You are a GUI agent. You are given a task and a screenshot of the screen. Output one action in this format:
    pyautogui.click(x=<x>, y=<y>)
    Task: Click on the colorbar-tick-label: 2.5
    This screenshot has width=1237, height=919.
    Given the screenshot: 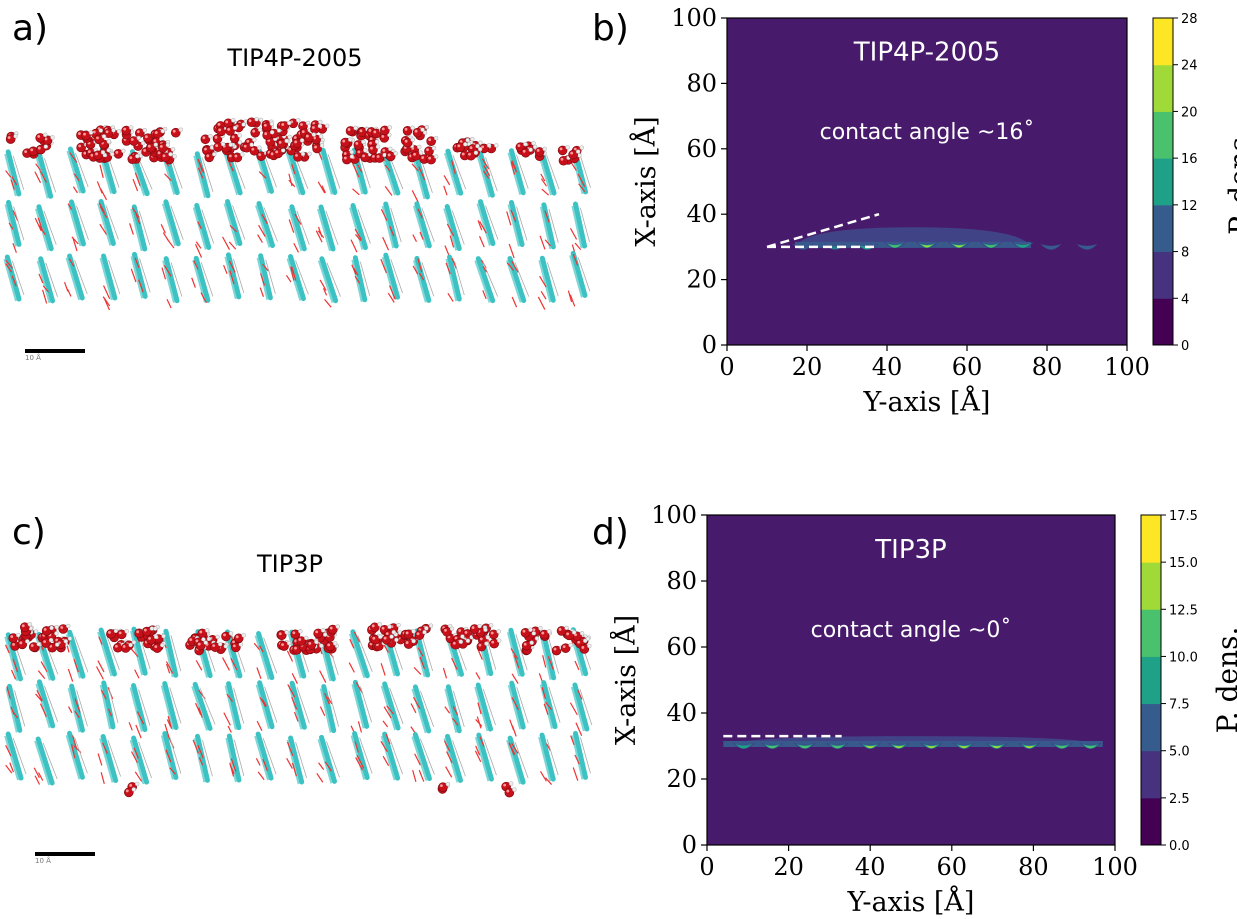 What is the action you would take?
    pyautogui.click(x=1179, y=799)
    